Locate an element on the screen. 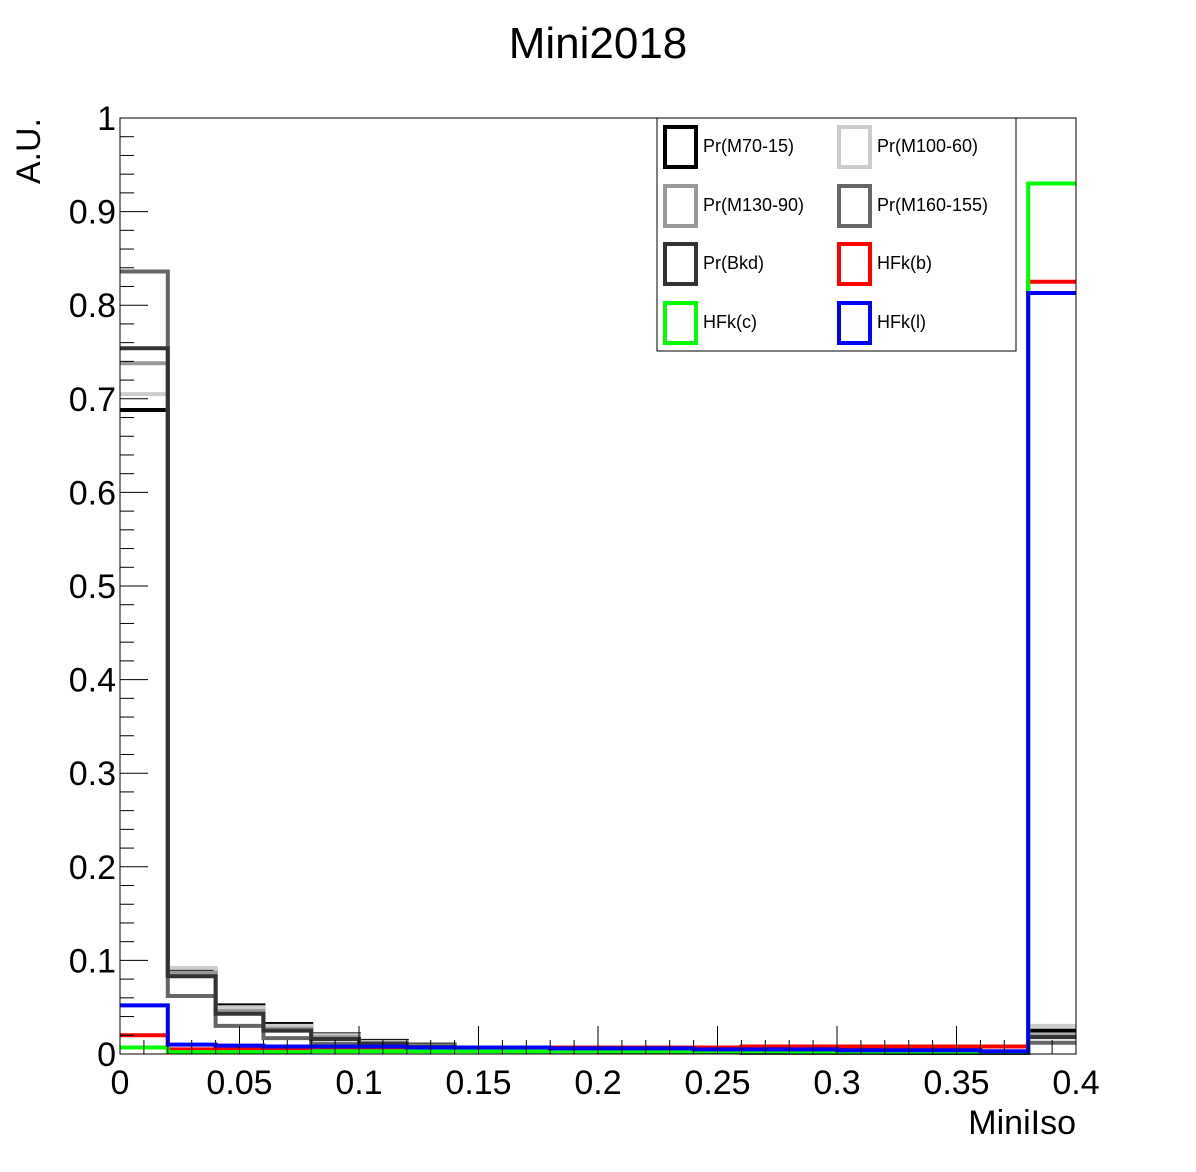  y-tick-label: 0.6 is located at coordinates (92, 493).